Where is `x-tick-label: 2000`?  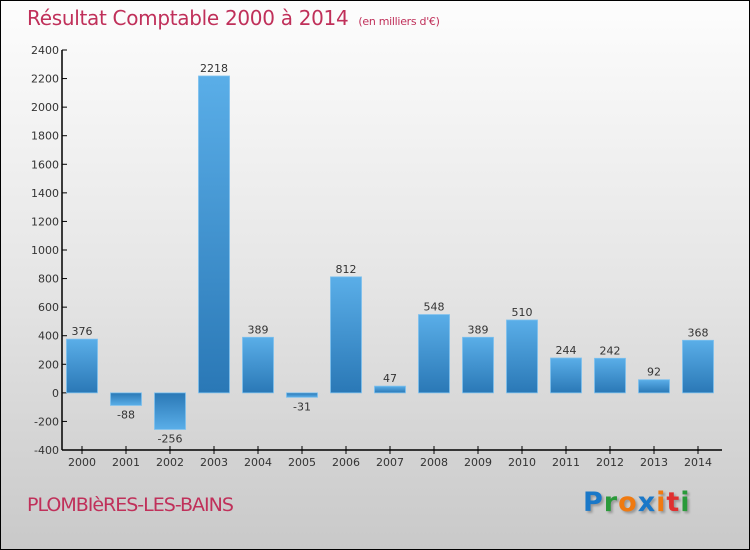
x-tick-label: 2000 is located at coordinates (82, 462).